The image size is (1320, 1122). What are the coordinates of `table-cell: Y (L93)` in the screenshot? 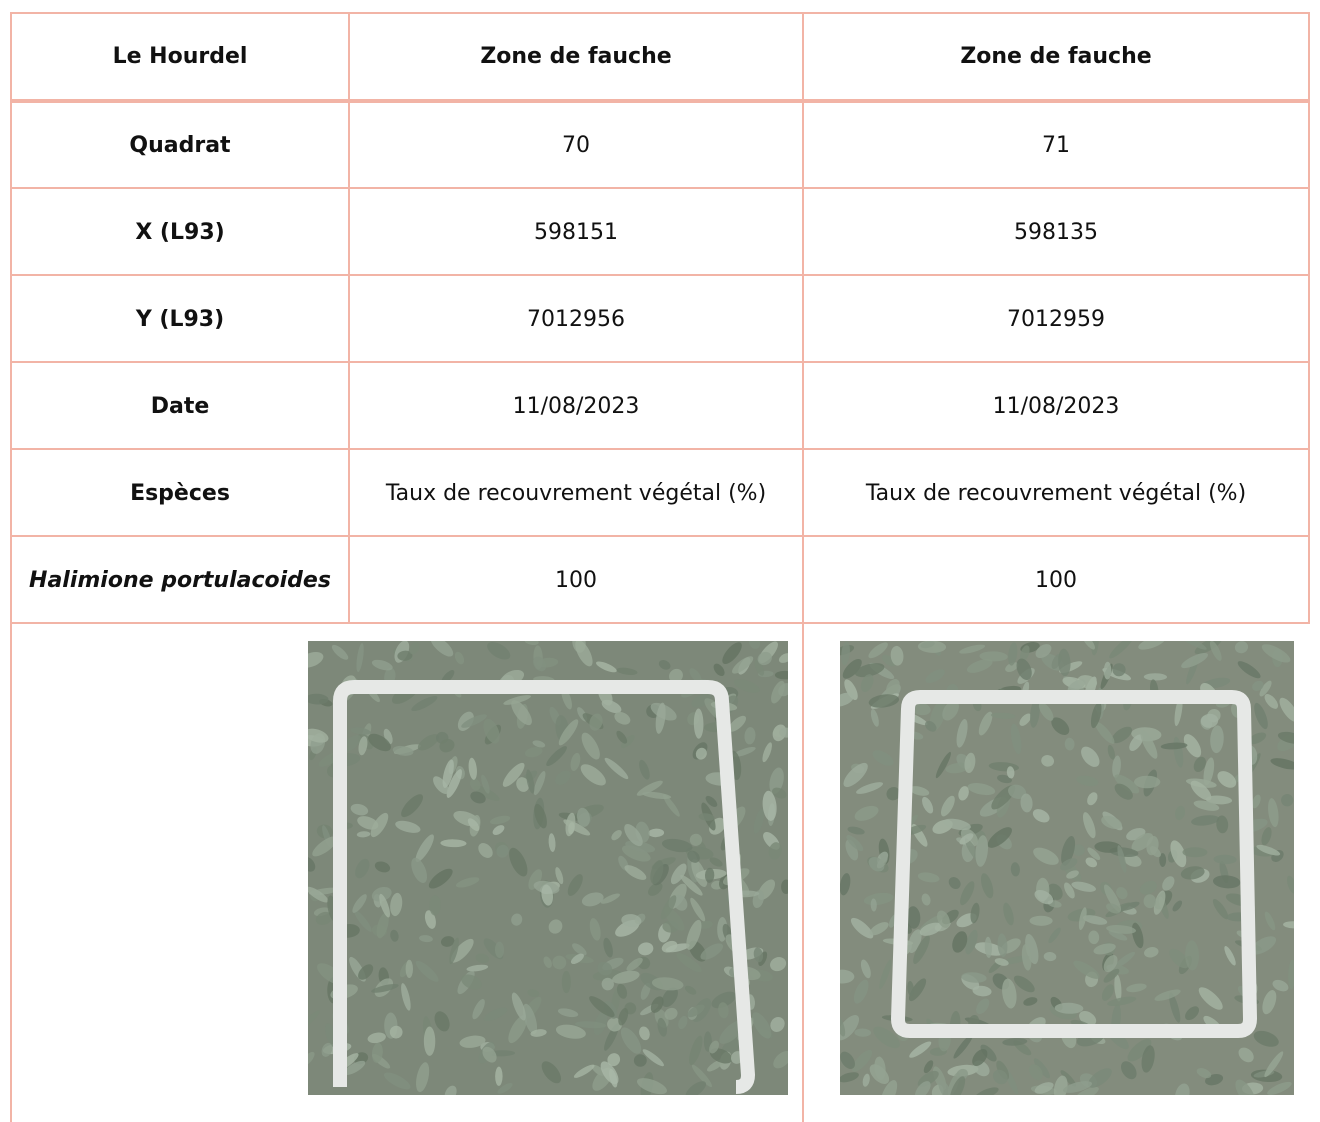 It's located at (180, 319).